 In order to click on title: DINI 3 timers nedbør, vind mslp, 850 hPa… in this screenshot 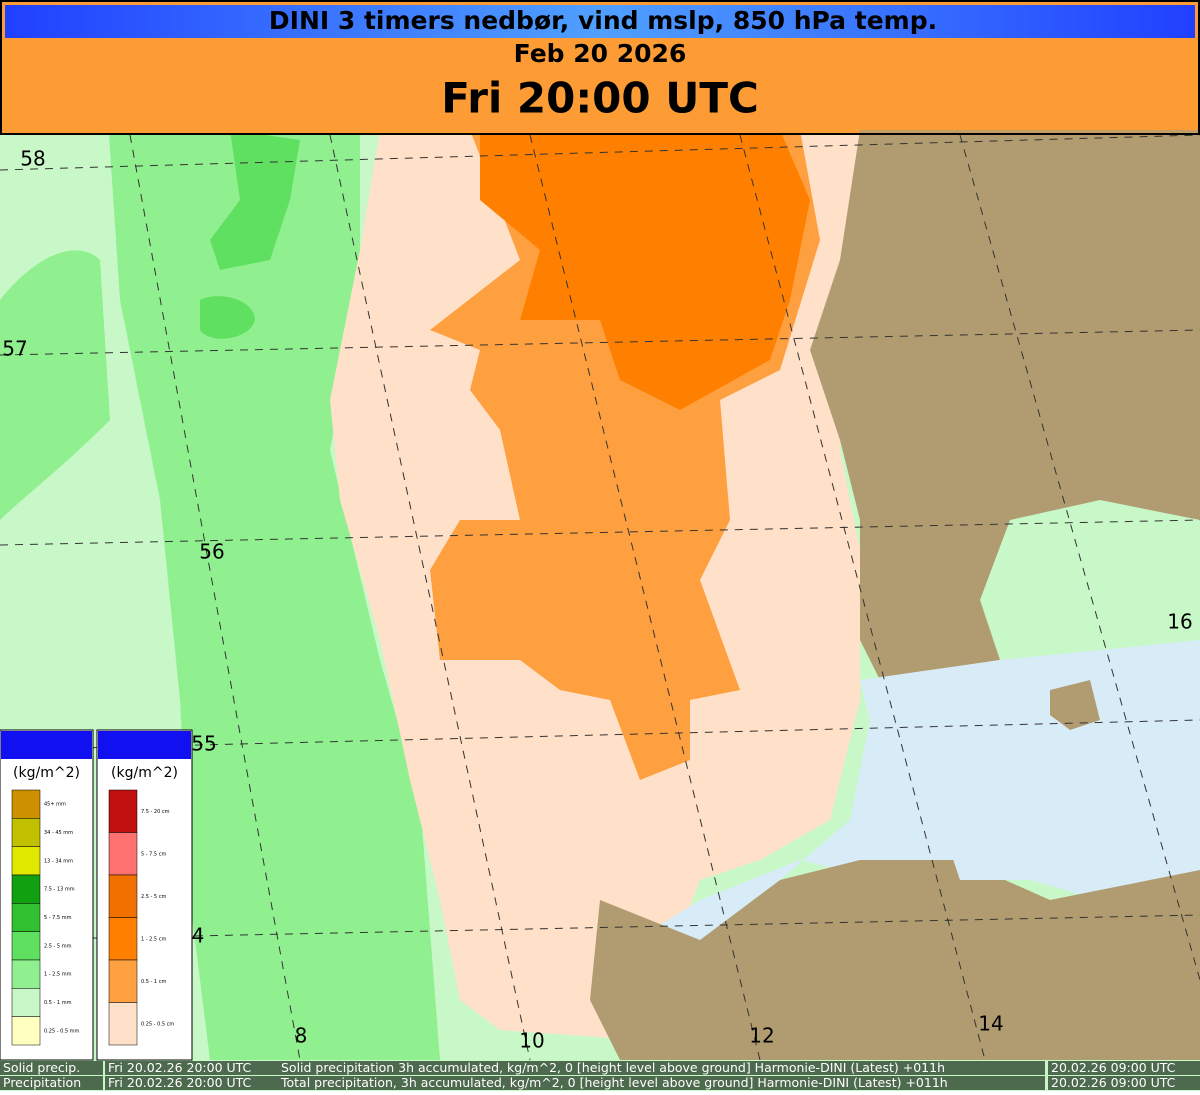, I will do `click(603, 20)`.